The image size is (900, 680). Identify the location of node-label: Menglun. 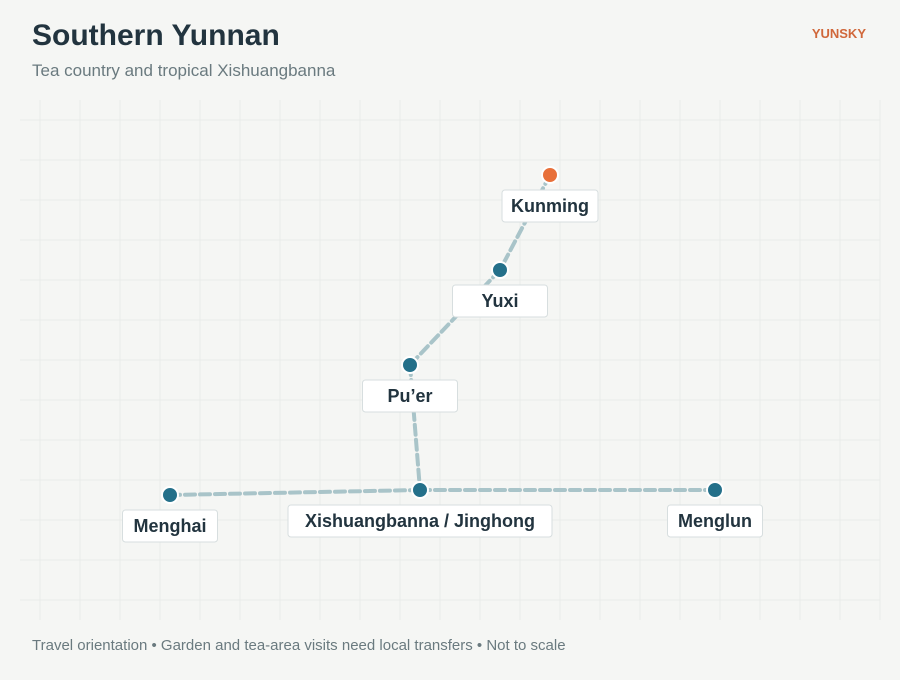
(715, 521).